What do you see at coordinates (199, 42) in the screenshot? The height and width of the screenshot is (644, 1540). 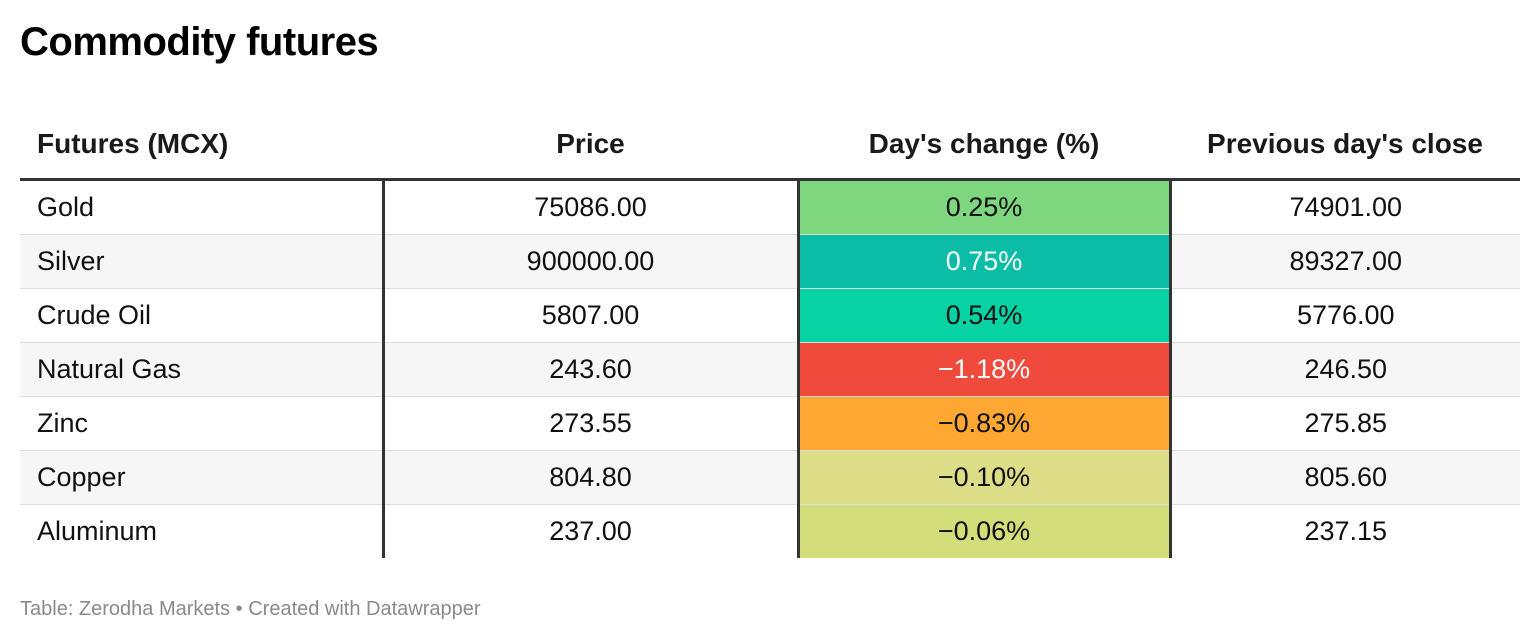 I see `table-title: Commodity futures` at bounding box center [199, 42].